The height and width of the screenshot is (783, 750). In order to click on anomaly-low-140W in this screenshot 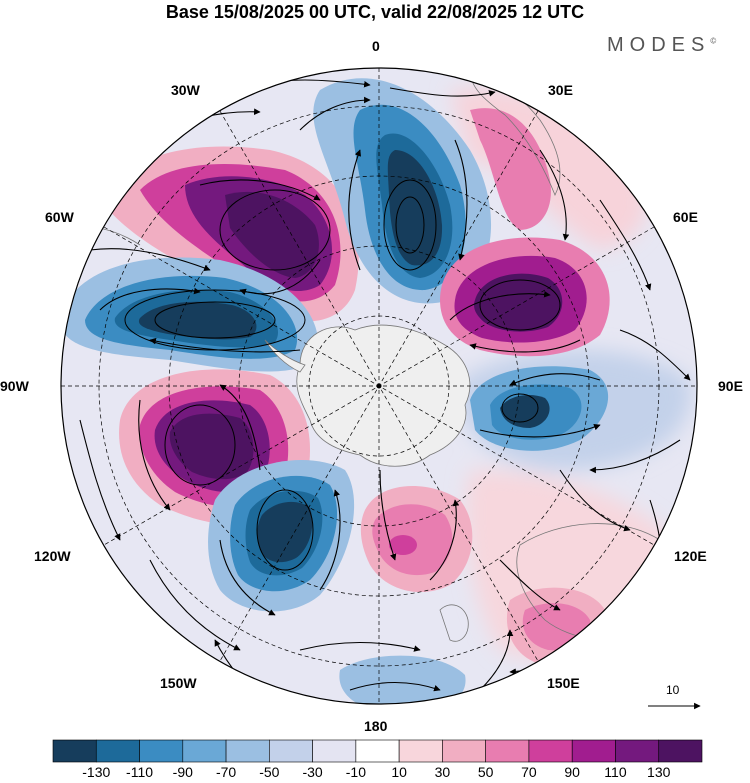, I will do `click(281, 536)`.